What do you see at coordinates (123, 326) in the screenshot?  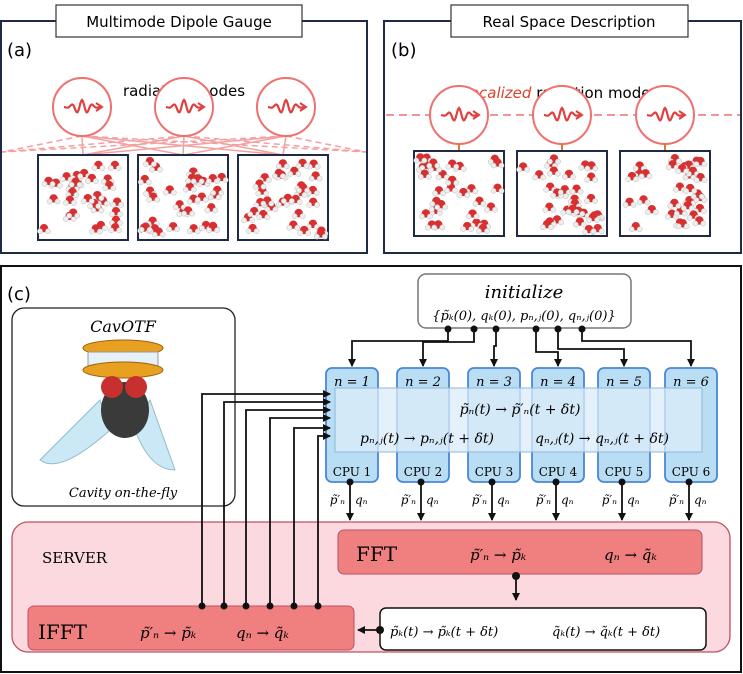 I see `logo-title: CavOTF` at bounding box center [123, 326].